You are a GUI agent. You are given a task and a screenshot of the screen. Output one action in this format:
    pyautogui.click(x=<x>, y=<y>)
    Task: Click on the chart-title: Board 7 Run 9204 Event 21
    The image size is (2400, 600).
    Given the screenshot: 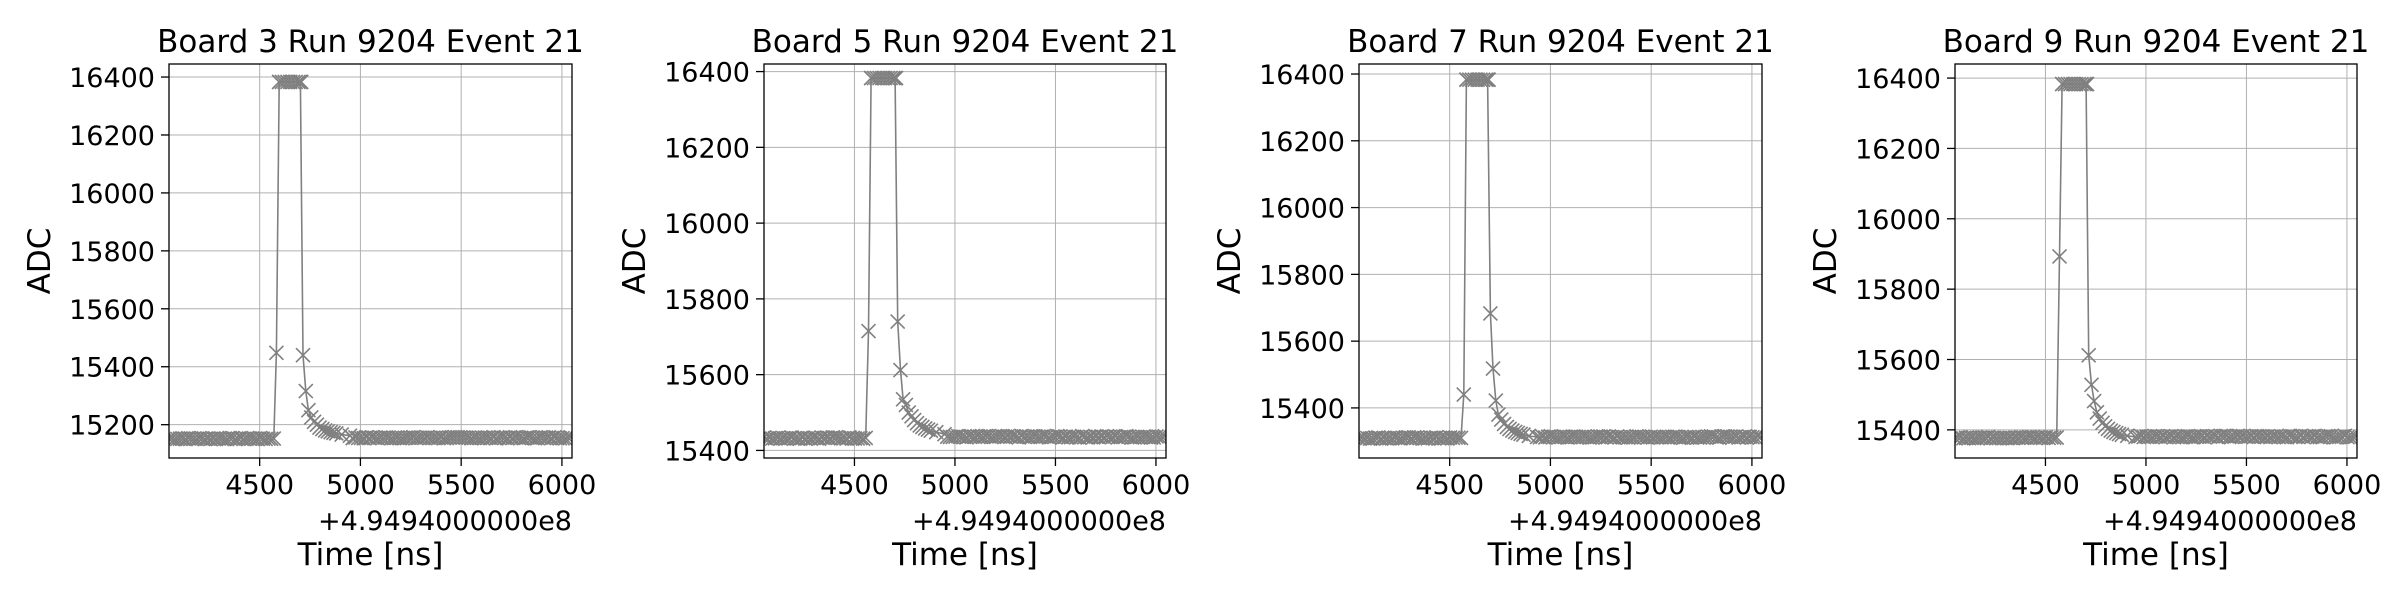 What is the action you would take?
    pyautogui.click(x=1560, y=42)
    